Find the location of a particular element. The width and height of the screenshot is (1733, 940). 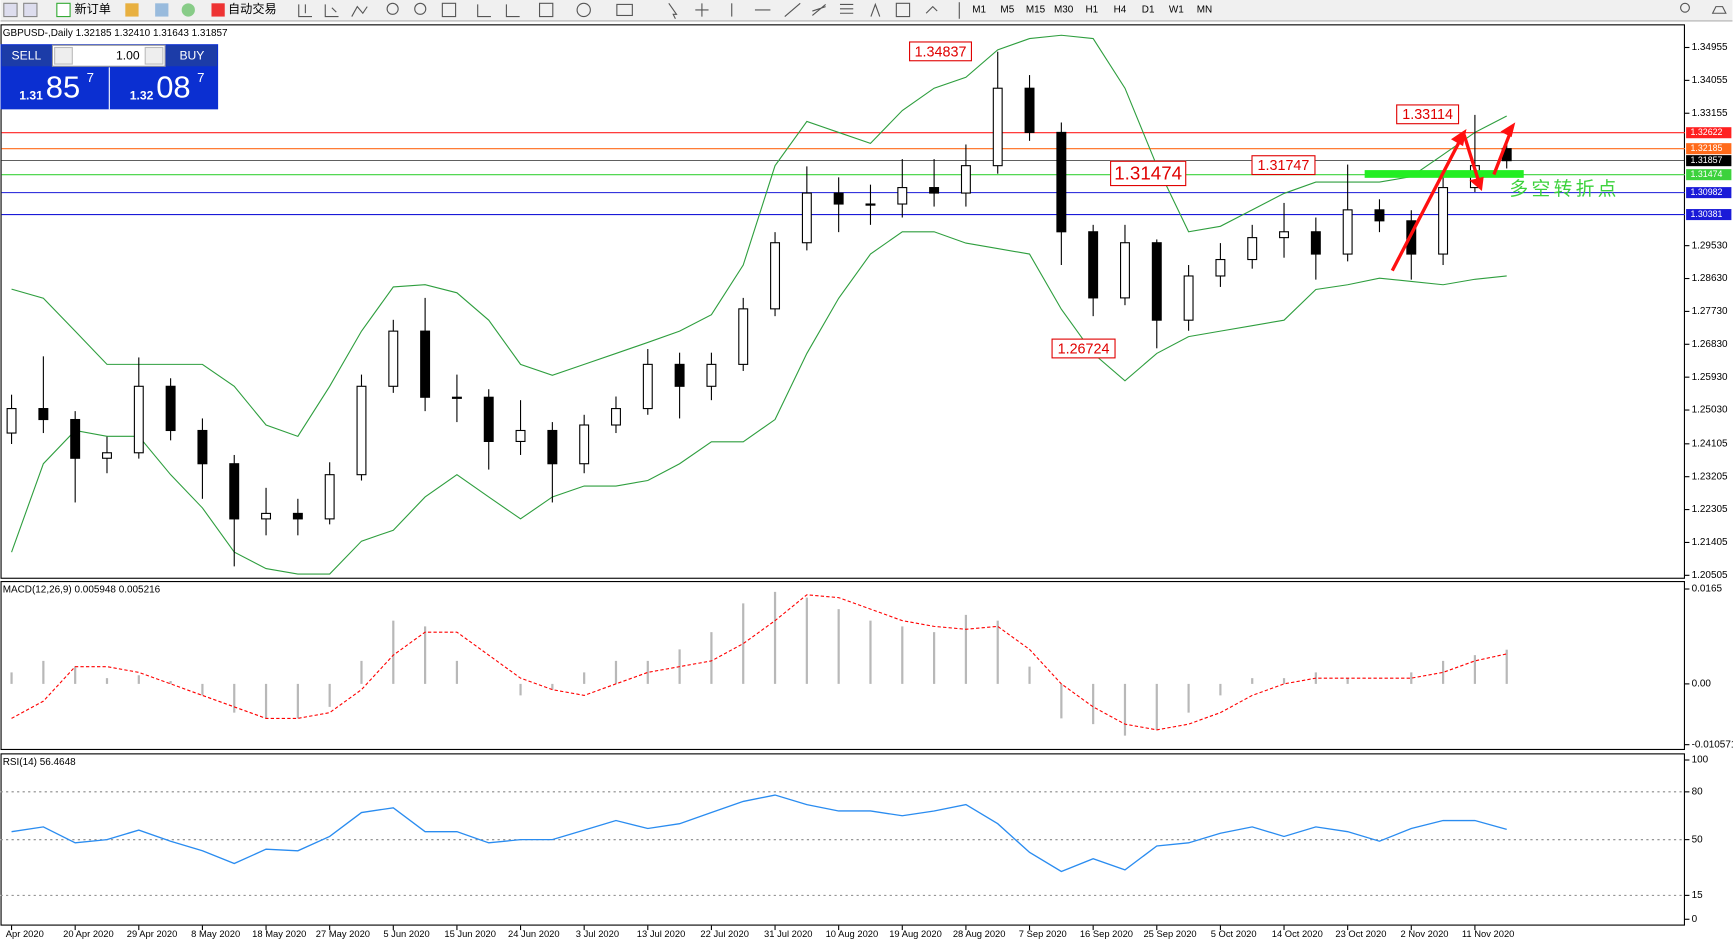

x-tick-label: 29 Apr 2020 is located at coordinates (152, 934).